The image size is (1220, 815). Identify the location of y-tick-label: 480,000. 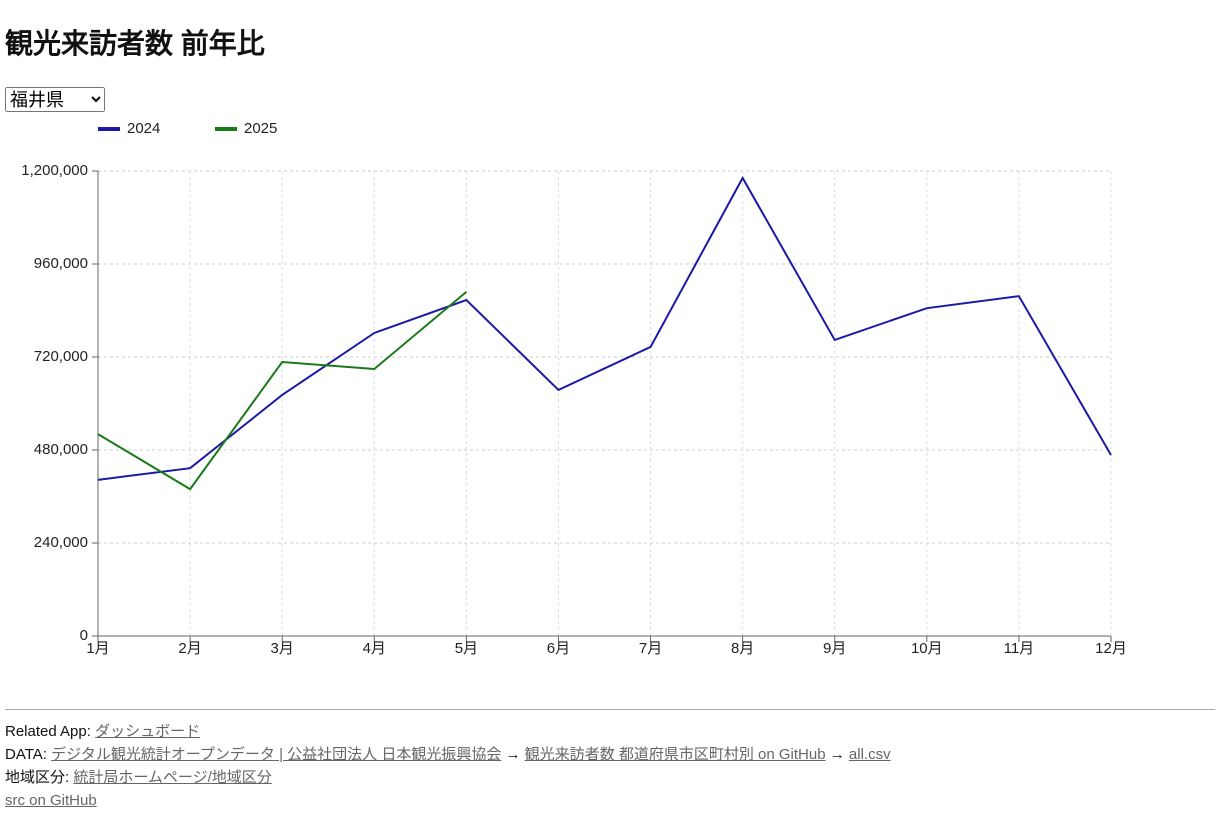
(61, 449).